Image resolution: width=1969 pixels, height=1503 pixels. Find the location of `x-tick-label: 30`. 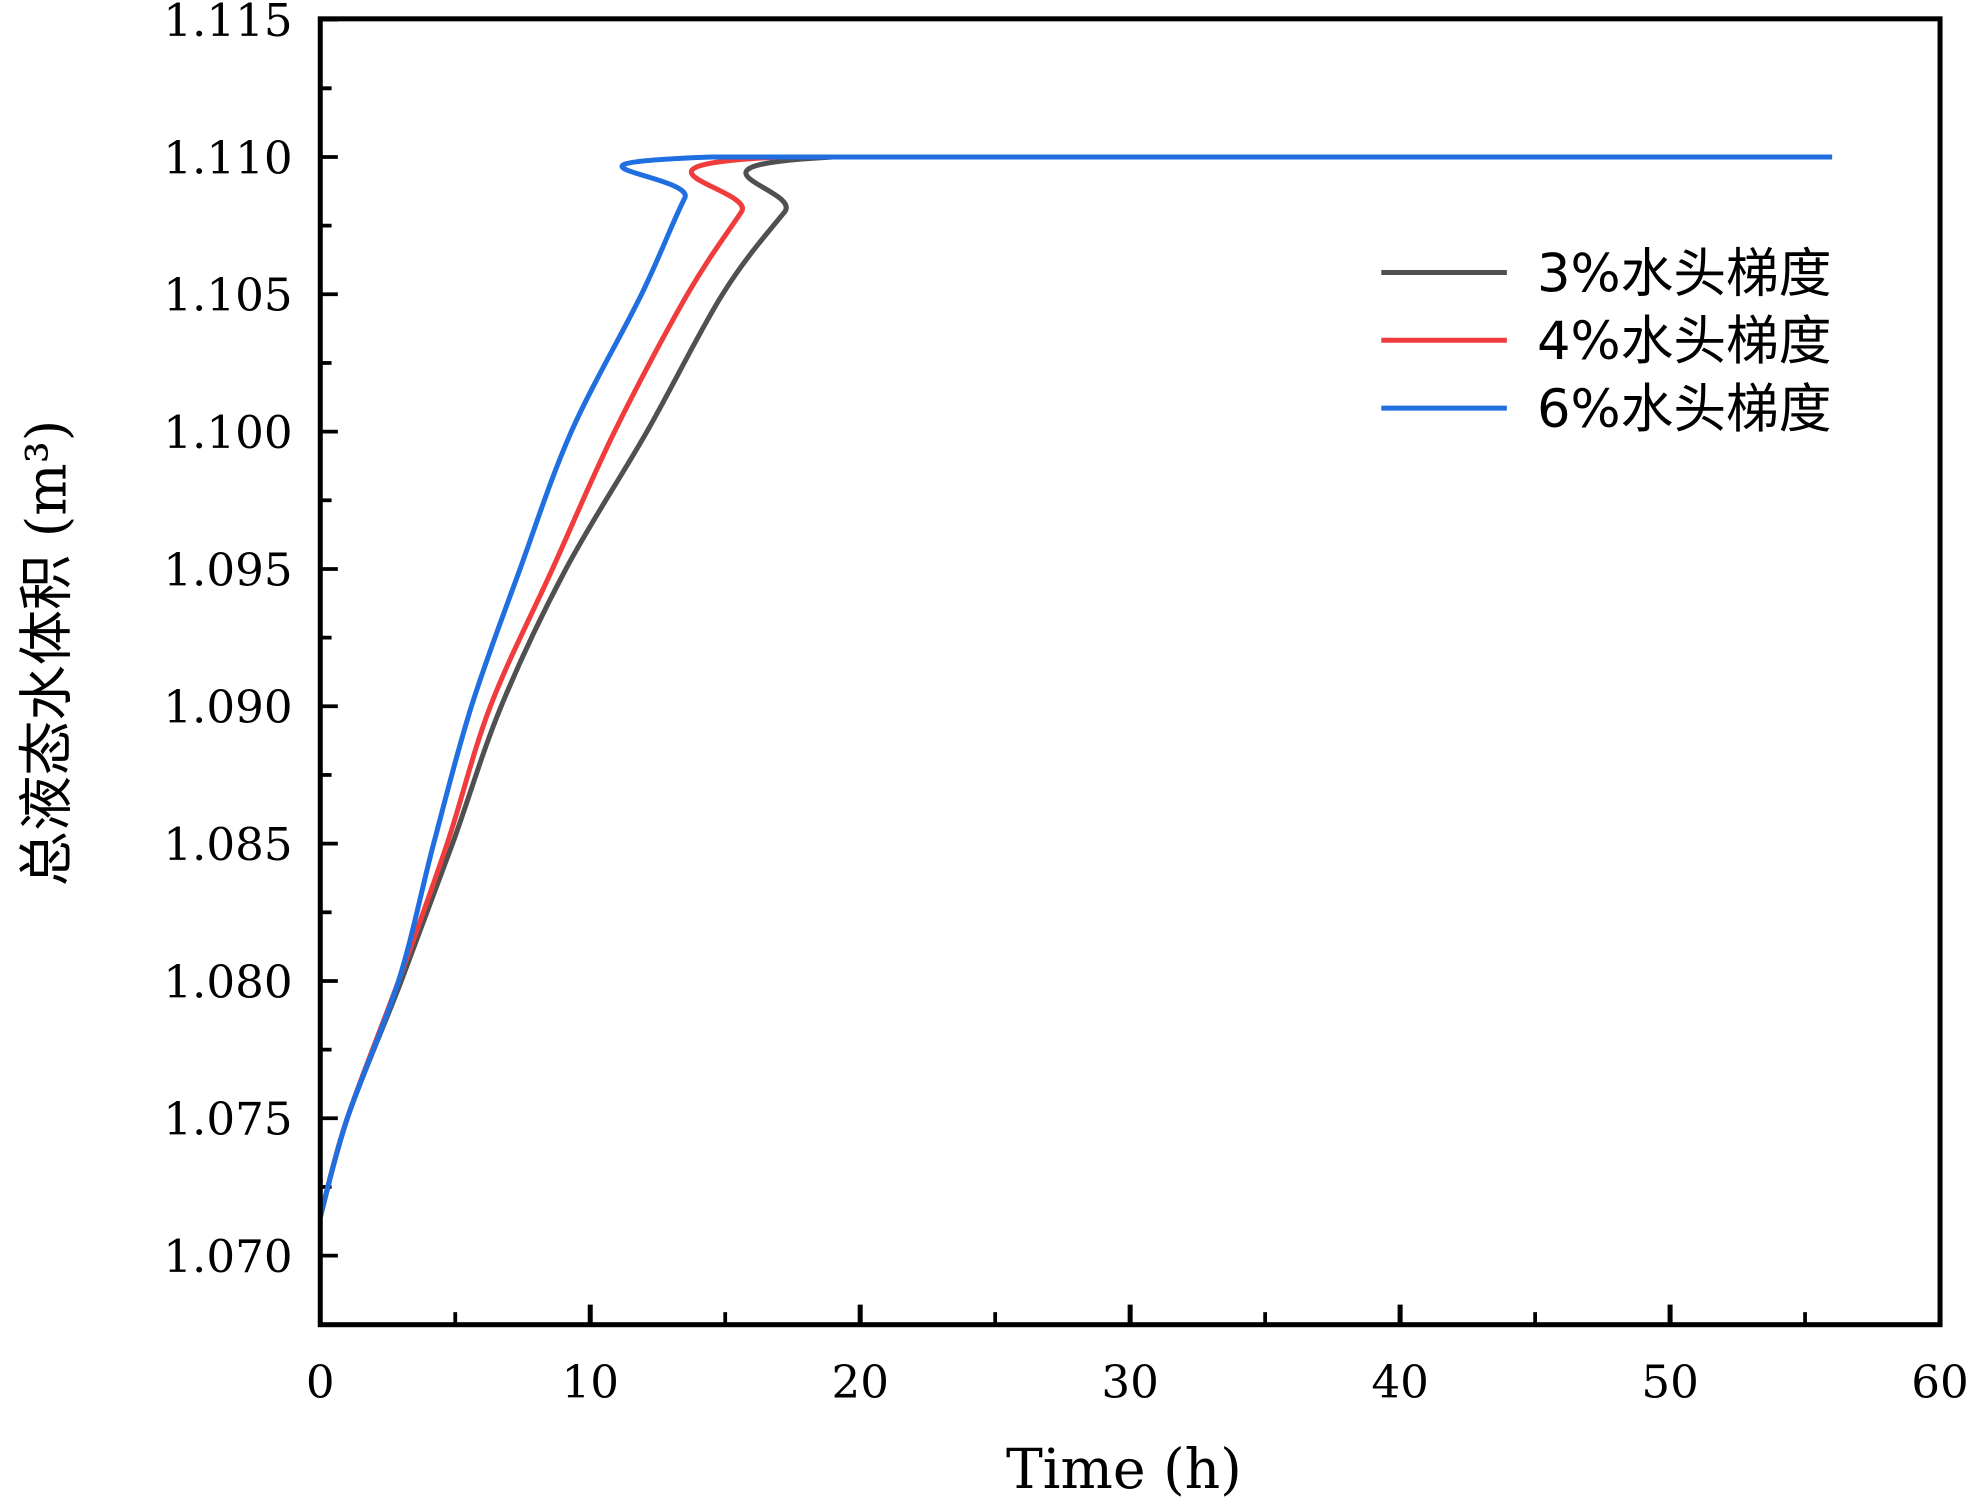

x-tick-label: 30 is located at coordinates (1130, 1382).